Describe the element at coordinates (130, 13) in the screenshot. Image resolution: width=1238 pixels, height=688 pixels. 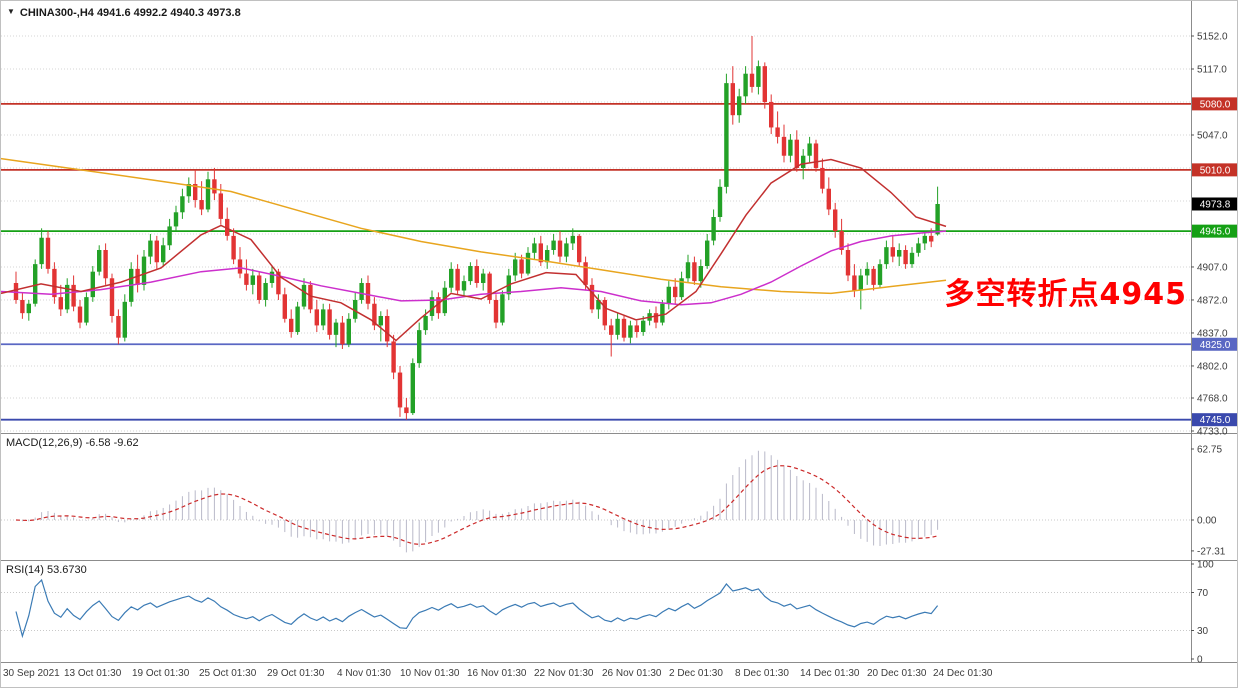
I see `chart-title-text: CHINA300-,H4 4941.6 4992.2 4940.3 4973.8` at that location.